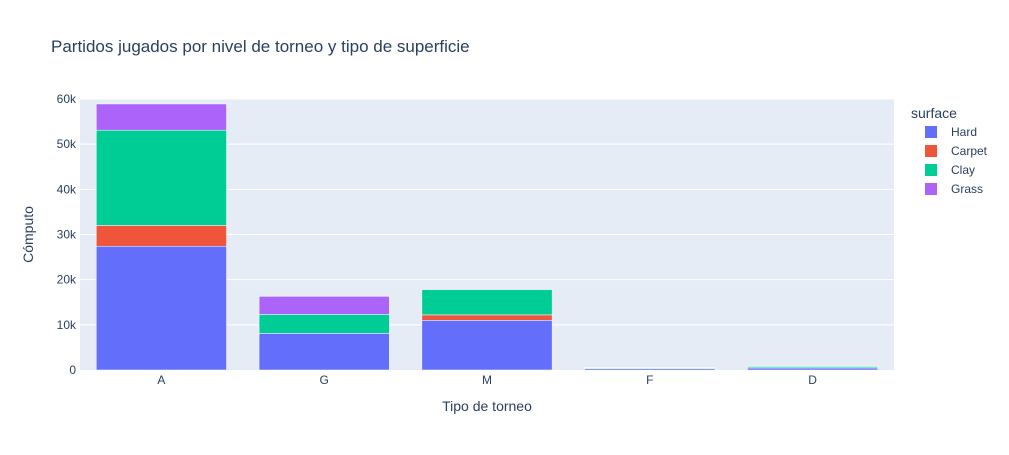 This screenshot has width=1009, height=455. Describe the element at coordinates (67, 189) in the screenshot. I see `y-tick-label: 40k` at that location.